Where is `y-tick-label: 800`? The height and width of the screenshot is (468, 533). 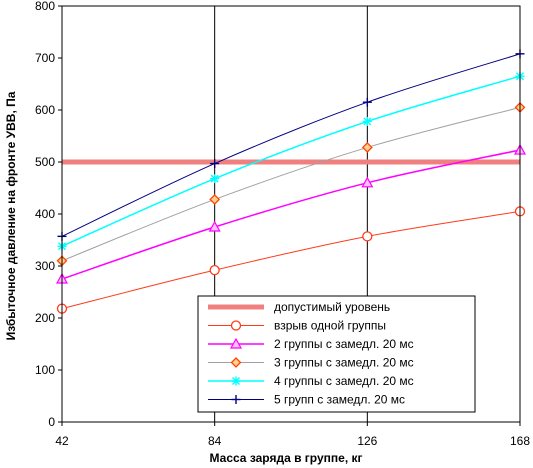
y-tick-label: 800 is located at coordinates (45, 6).